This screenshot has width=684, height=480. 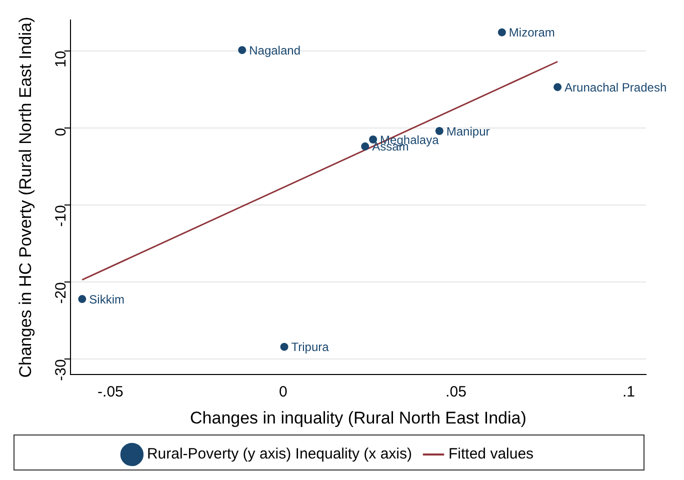 I want to click on y-tick-label: -30, so click(x=61, y=370).